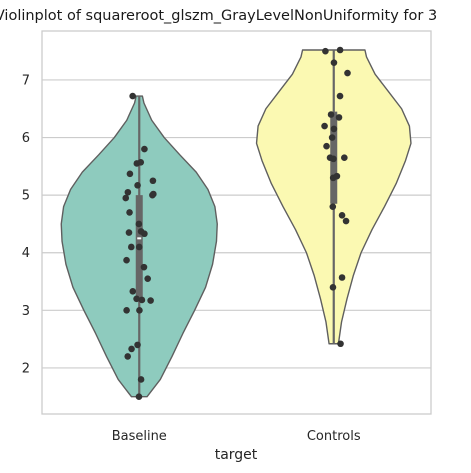 The image size is (471, 473). What do you see at coordinates (334, 436) in the screenshot?
I see `x-tick-label-controls: Controls` at bounding box center [334, 436].